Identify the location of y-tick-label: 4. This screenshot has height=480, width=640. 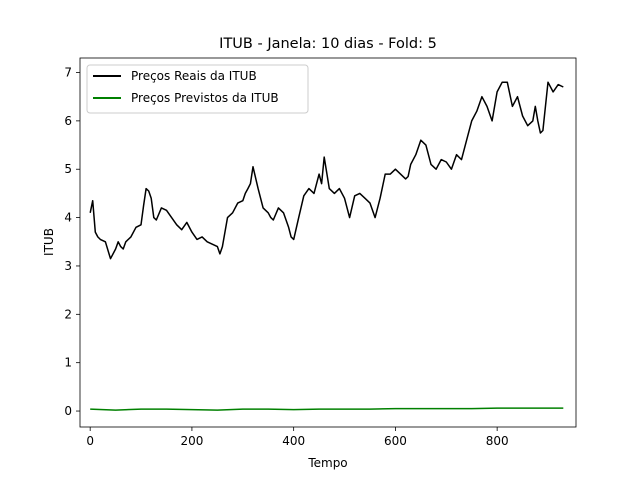
(68, 218).